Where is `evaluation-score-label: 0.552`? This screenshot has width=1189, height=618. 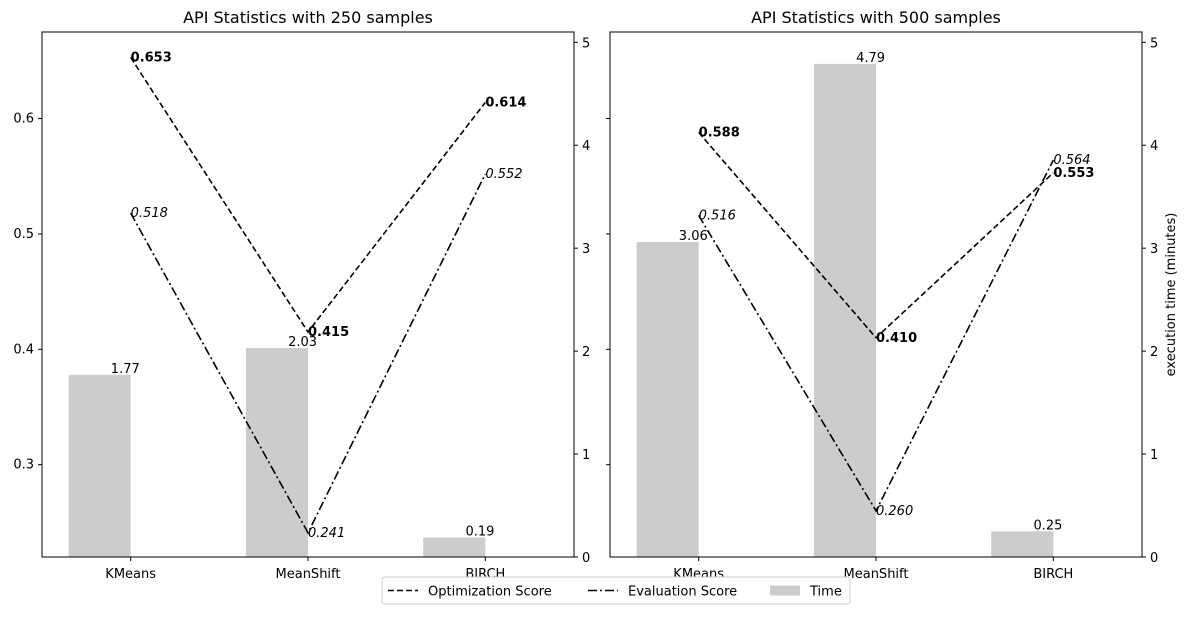 evaluation-score-label: 0.552 is located at coordinates (503, 174).